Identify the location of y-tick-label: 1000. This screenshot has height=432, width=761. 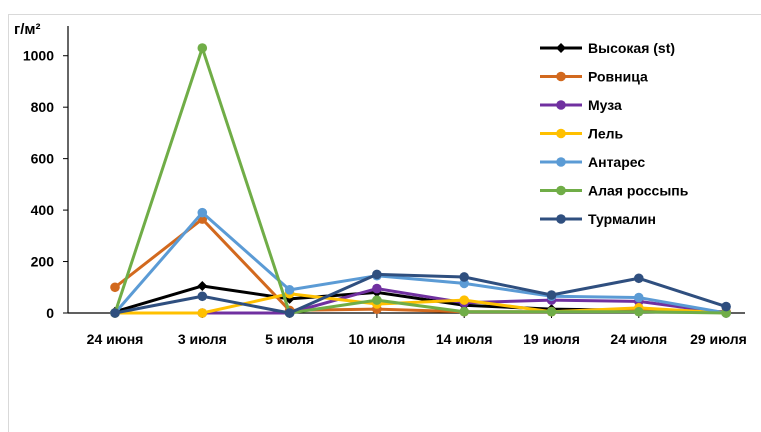
(38, 56).